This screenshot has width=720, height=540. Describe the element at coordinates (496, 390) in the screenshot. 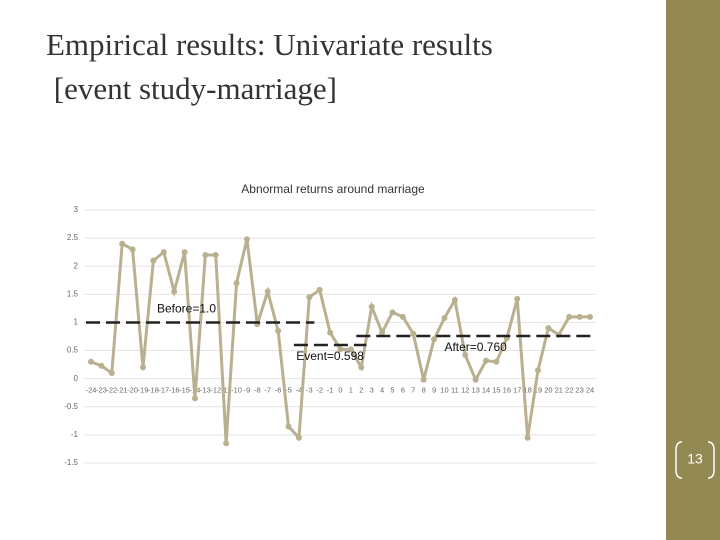

I see `x-tick-label: 15` at that location.